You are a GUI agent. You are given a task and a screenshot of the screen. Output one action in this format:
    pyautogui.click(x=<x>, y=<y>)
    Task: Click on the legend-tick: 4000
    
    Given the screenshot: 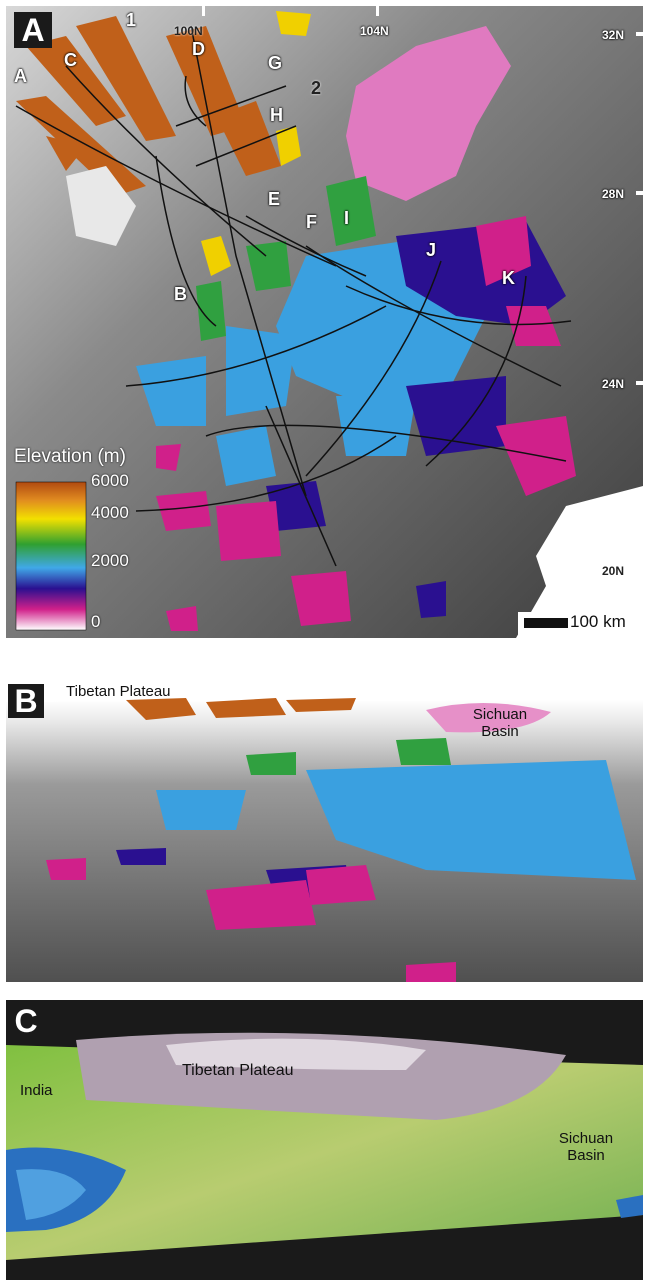 What is the action you would take?
    pyautogui.click(x=110, y=512)
    